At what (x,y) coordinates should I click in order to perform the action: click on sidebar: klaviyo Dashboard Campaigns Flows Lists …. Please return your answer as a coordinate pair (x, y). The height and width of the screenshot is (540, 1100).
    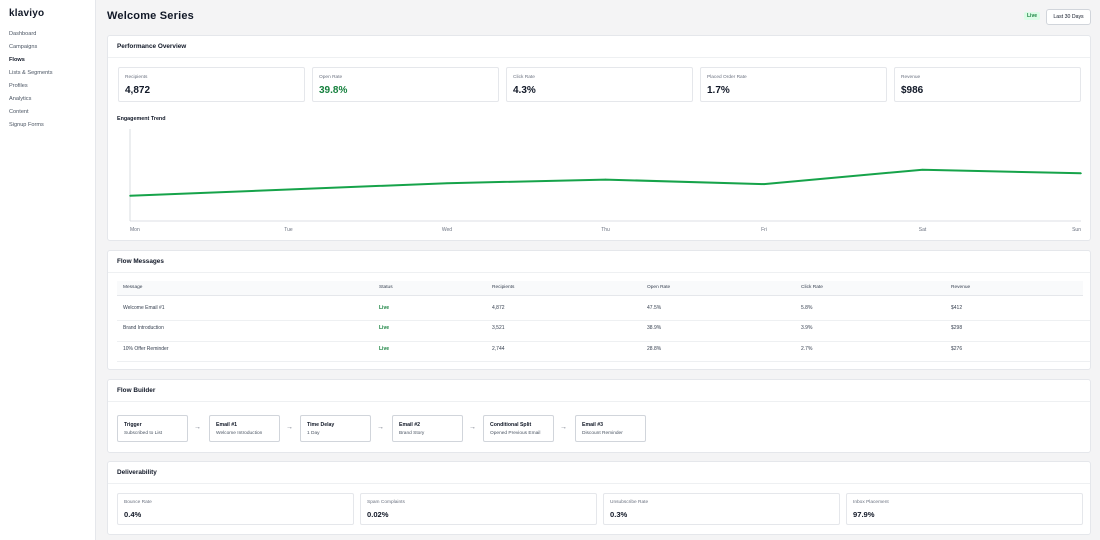
    Looking at the image, I should click on (48, 270).